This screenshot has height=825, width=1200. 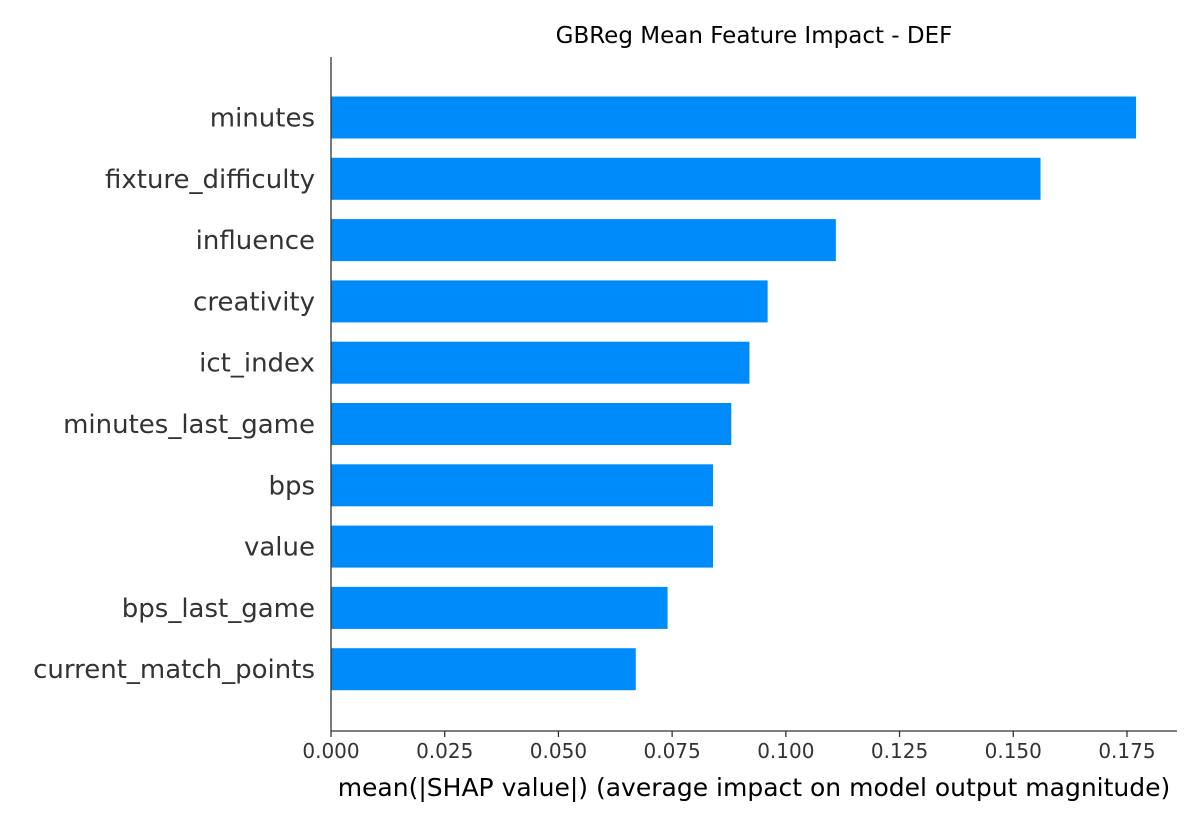 What do you see at coordinates (330, 751) in the screenshot?
I see `x-tick-label: 0.000` at bounding box center [330, 751].